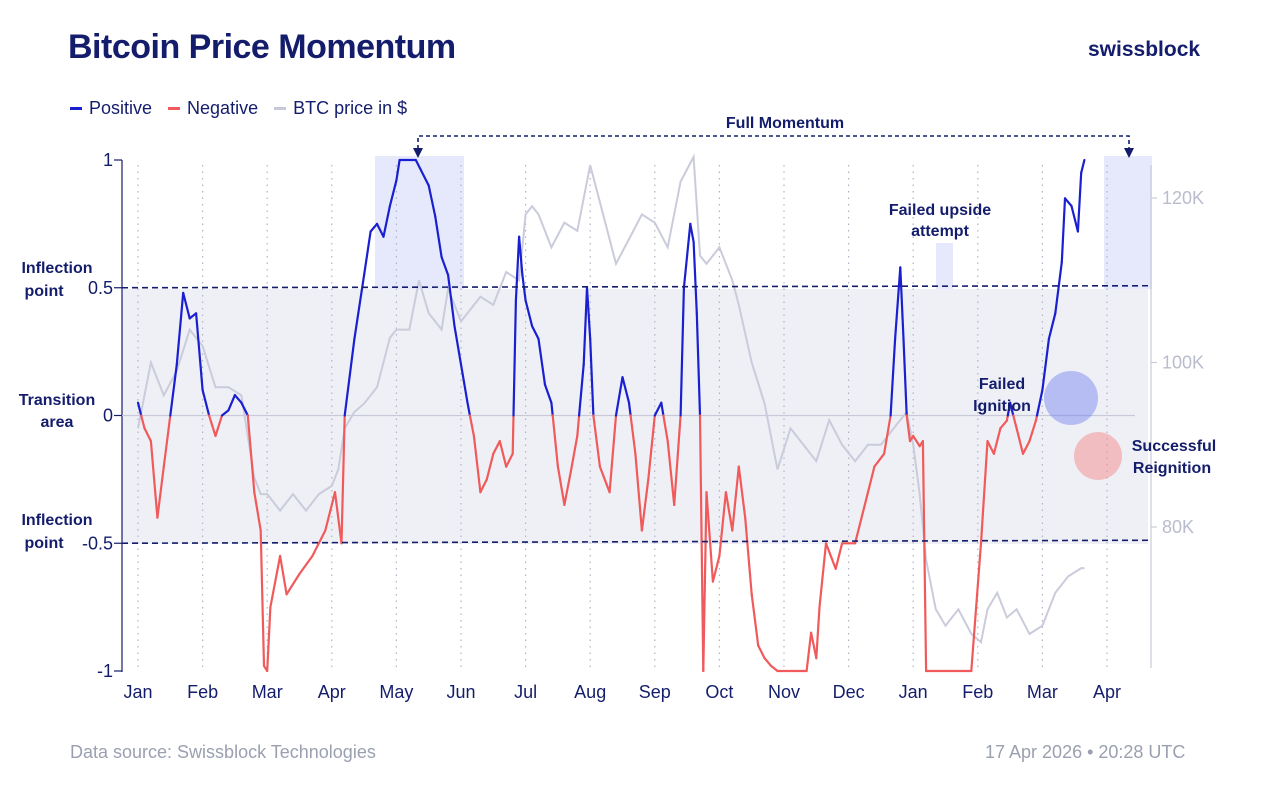  What do you see at coordinates (418, 153) in the screenshot?
I see `full-momentum-arrow-left` at bounding box center [418, 153].